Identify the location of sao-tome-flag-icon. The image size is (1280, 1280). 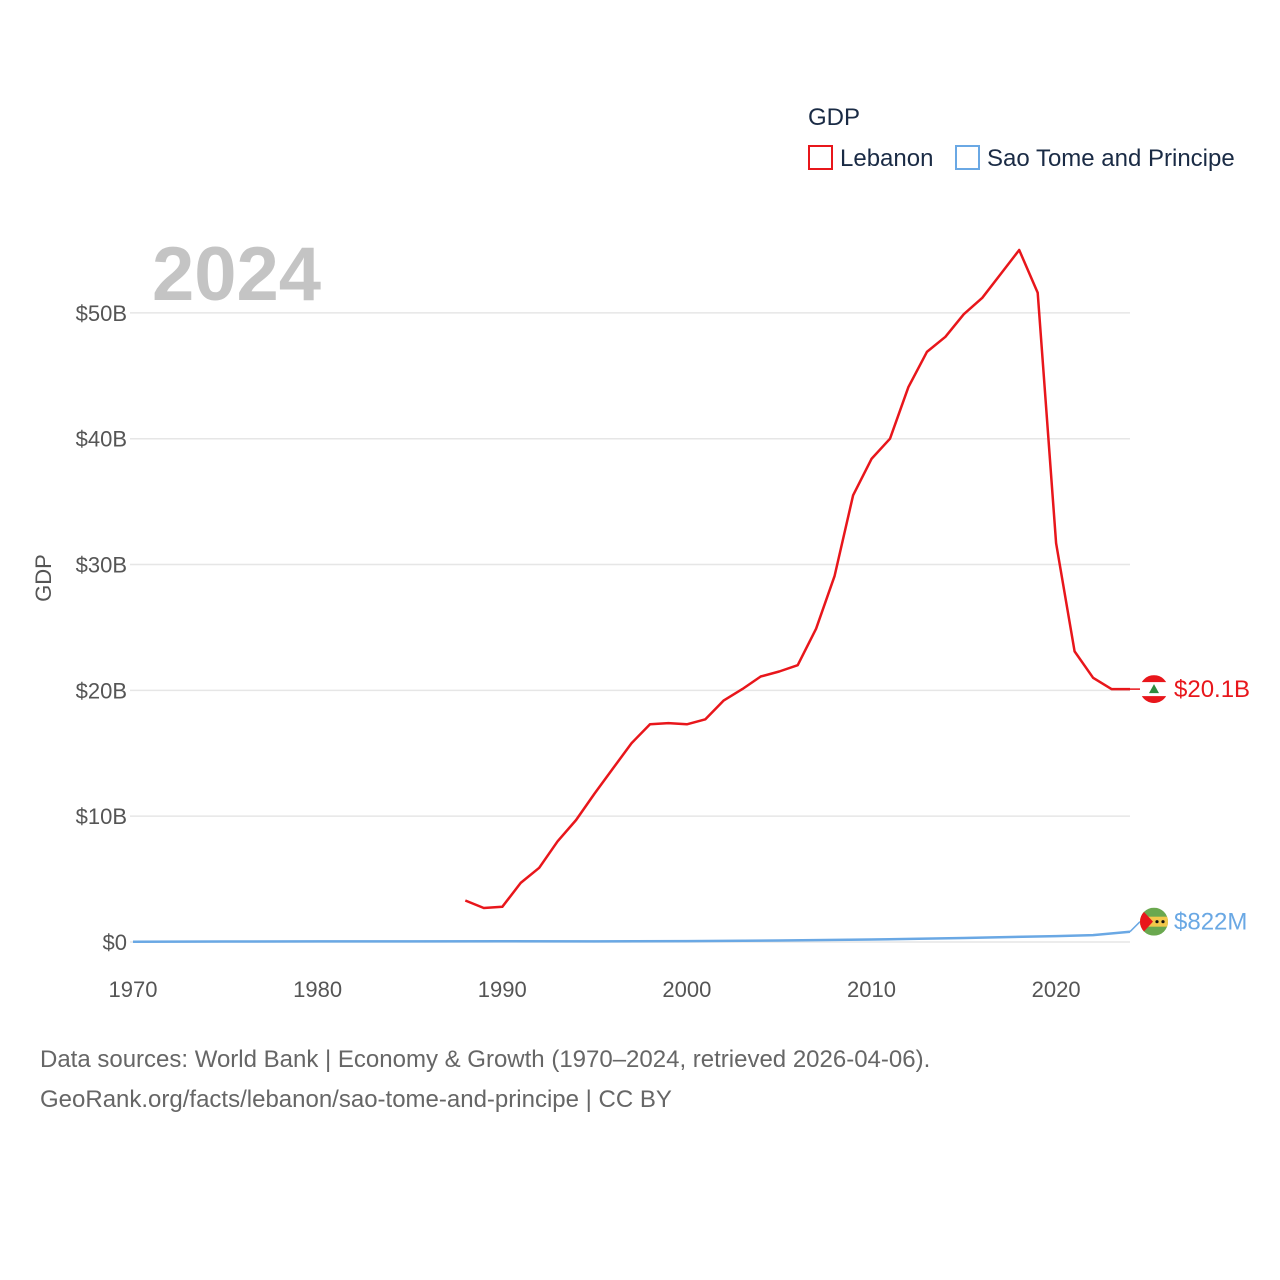
(1154, 921).